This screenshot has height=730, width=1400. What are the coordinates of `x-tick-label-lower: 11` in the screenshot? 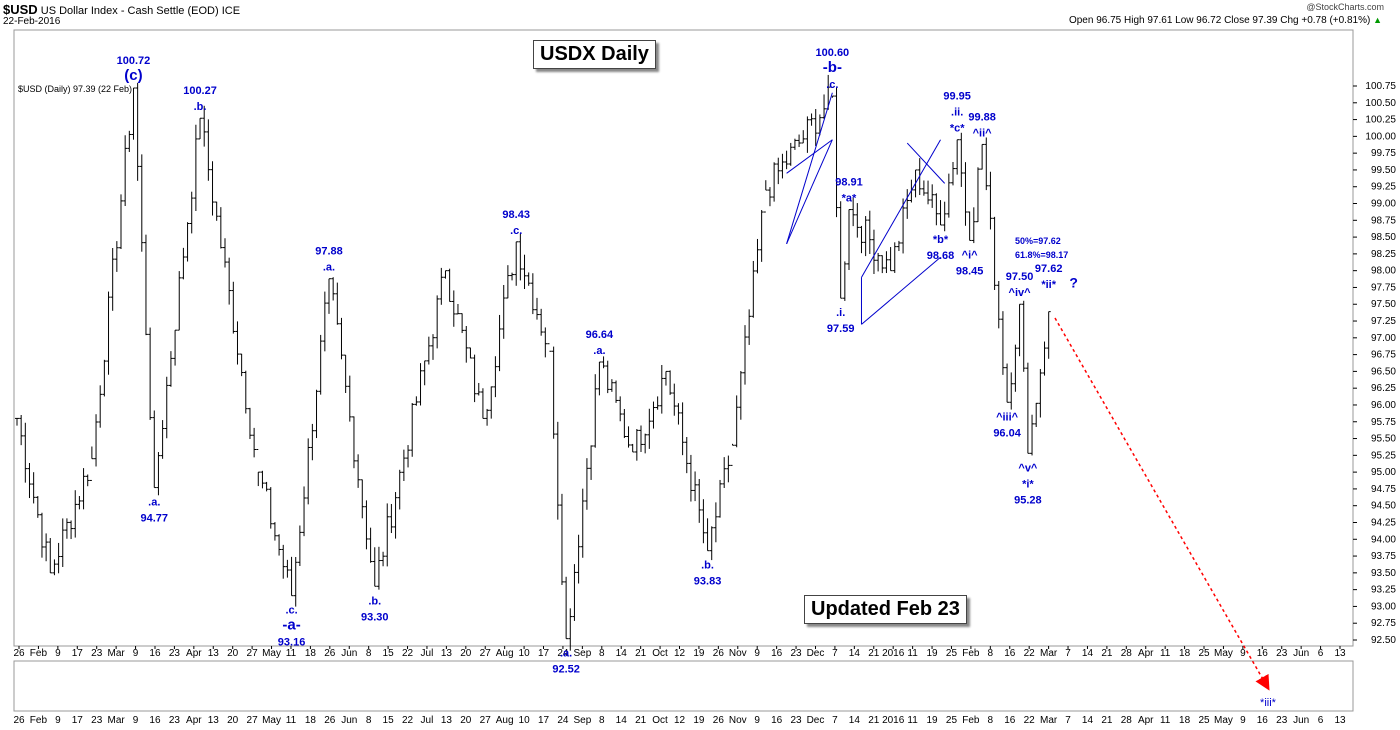 It's located at (291, 720).